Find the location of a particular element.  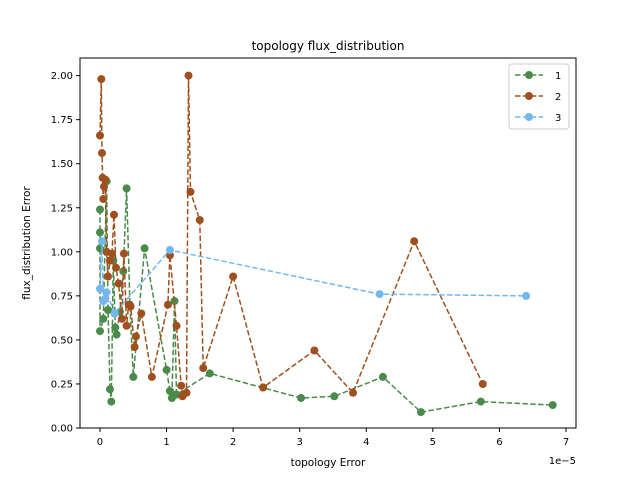

x-tick-label: 5 is located at coordinates (433, 442).